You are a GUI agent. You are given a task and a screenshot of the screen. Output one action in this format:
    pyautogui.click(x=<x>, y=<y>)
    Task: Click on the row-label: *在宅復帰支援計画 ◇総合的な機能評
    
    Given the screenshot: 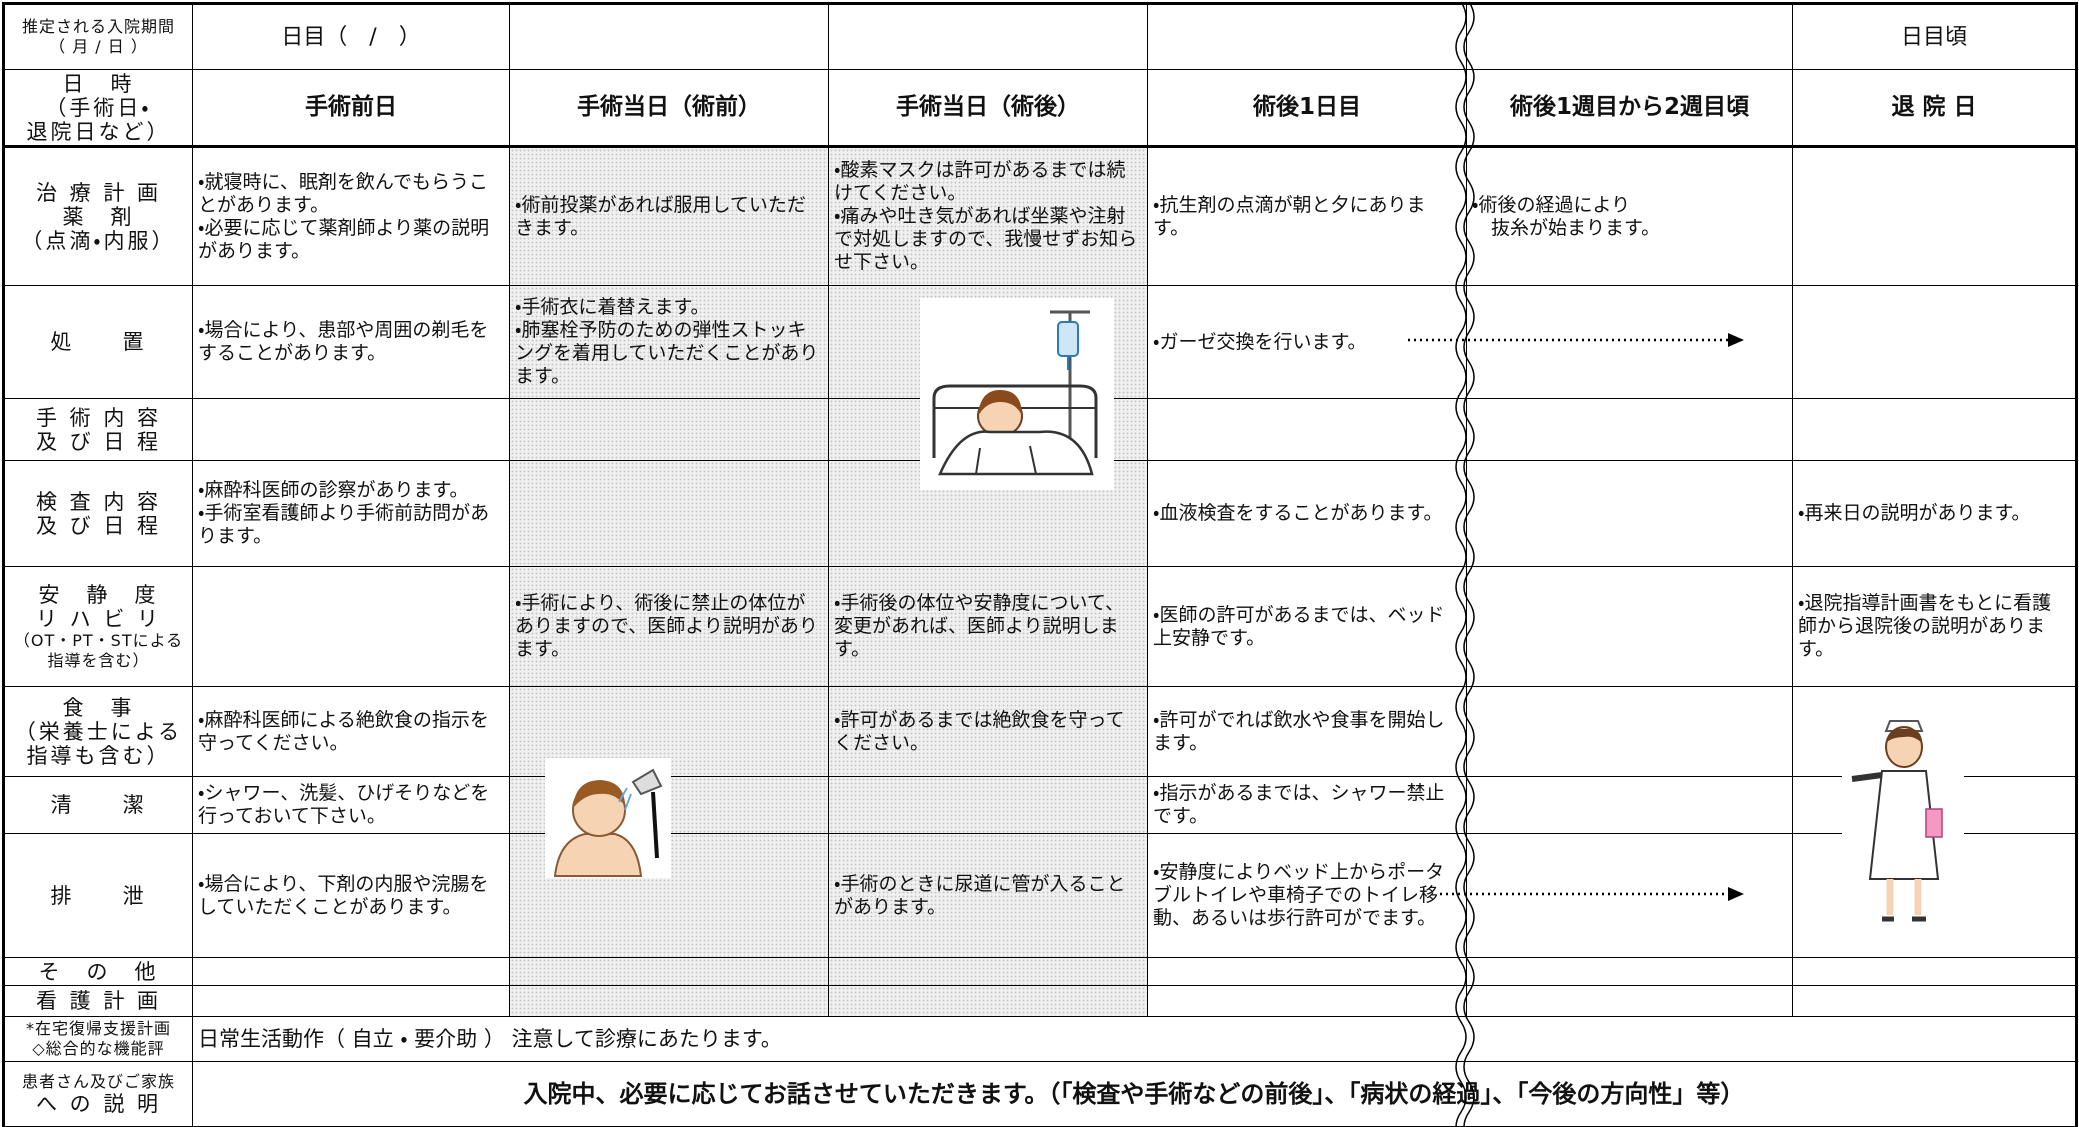 What is the action you would take?
    pyautogui.click(x=98, y=1039)
    